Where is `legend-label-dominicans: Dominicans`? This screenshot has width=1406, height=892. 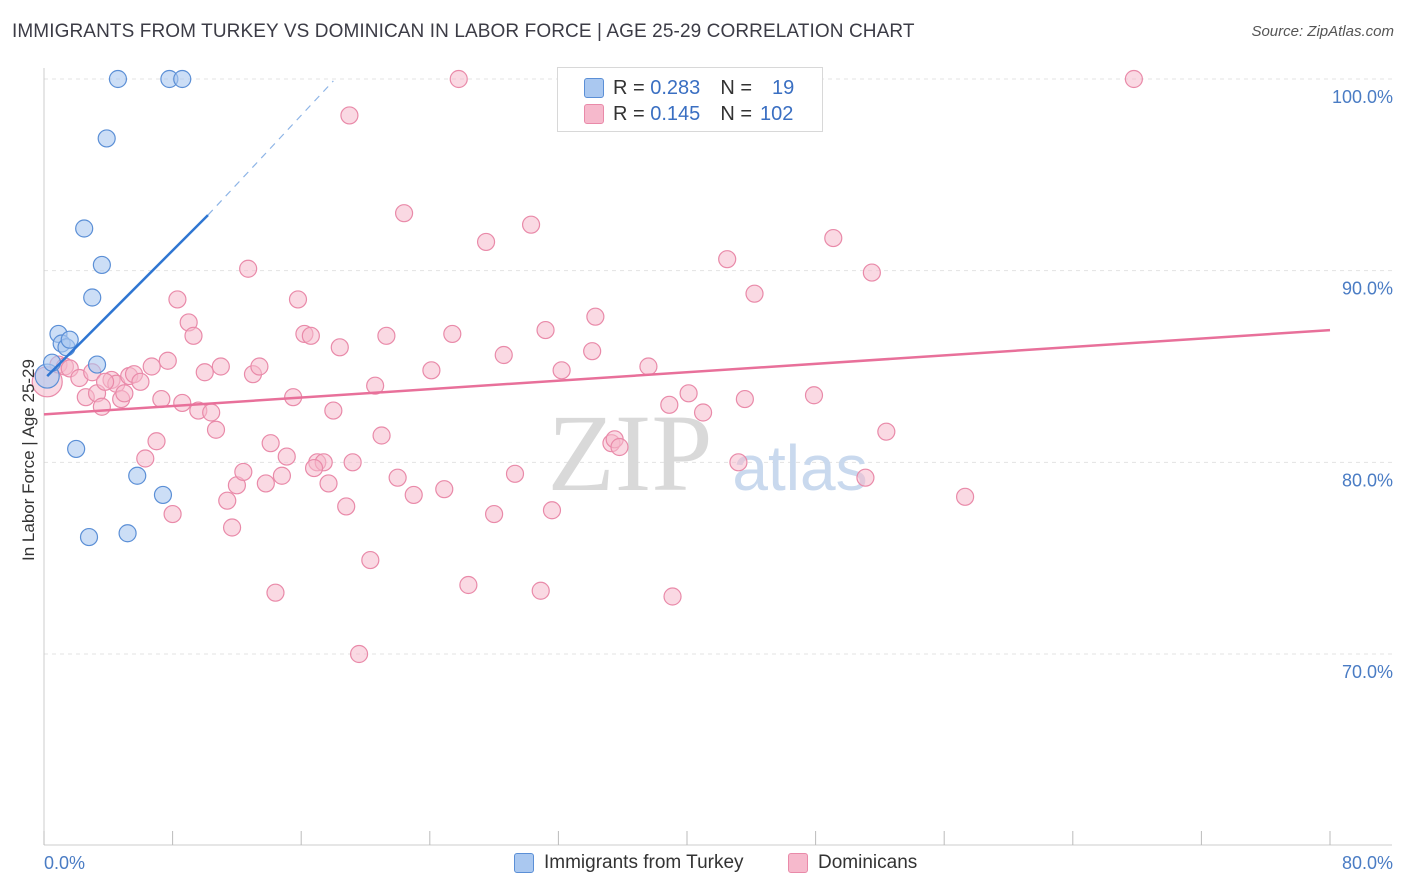
legend-label-dominicans: Dominicans is located at coordinates (868, 862).